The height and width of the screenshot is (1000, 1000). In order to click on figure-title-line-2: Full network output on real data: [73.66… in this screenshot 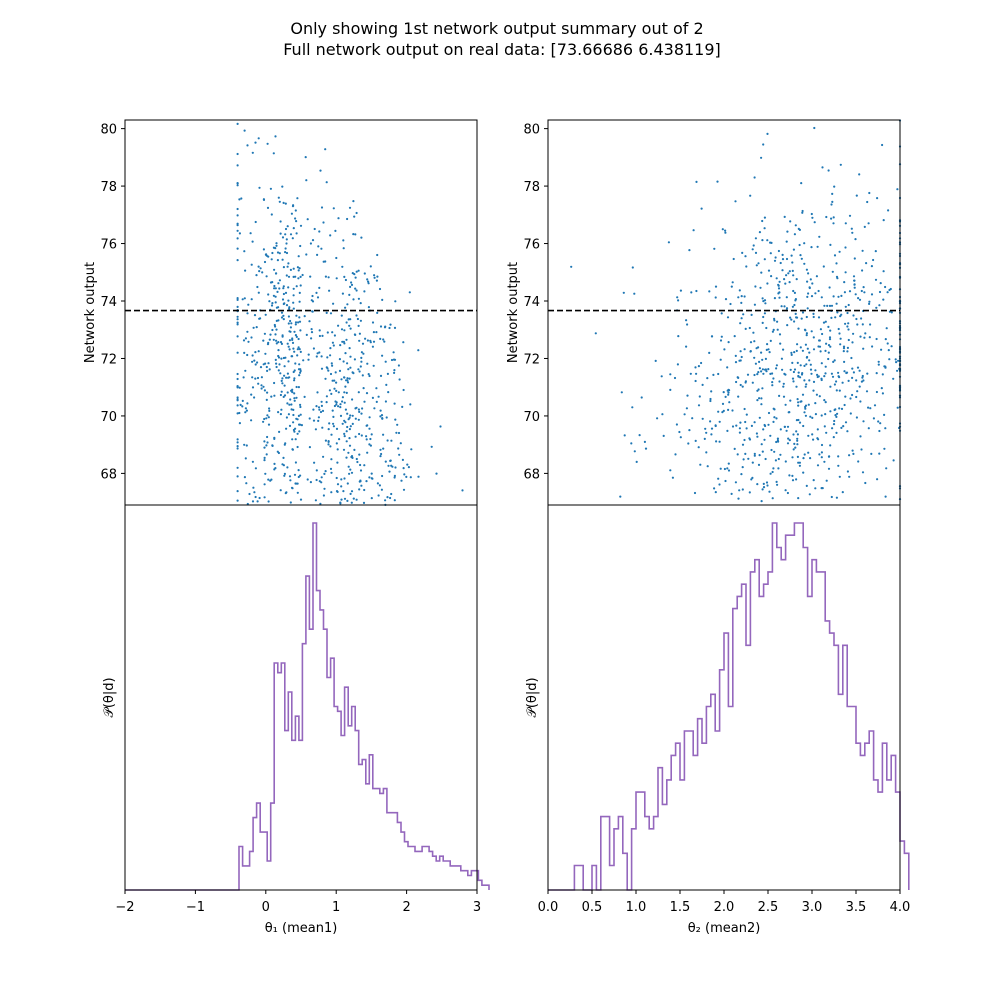, I will do `click(502, 49)`.